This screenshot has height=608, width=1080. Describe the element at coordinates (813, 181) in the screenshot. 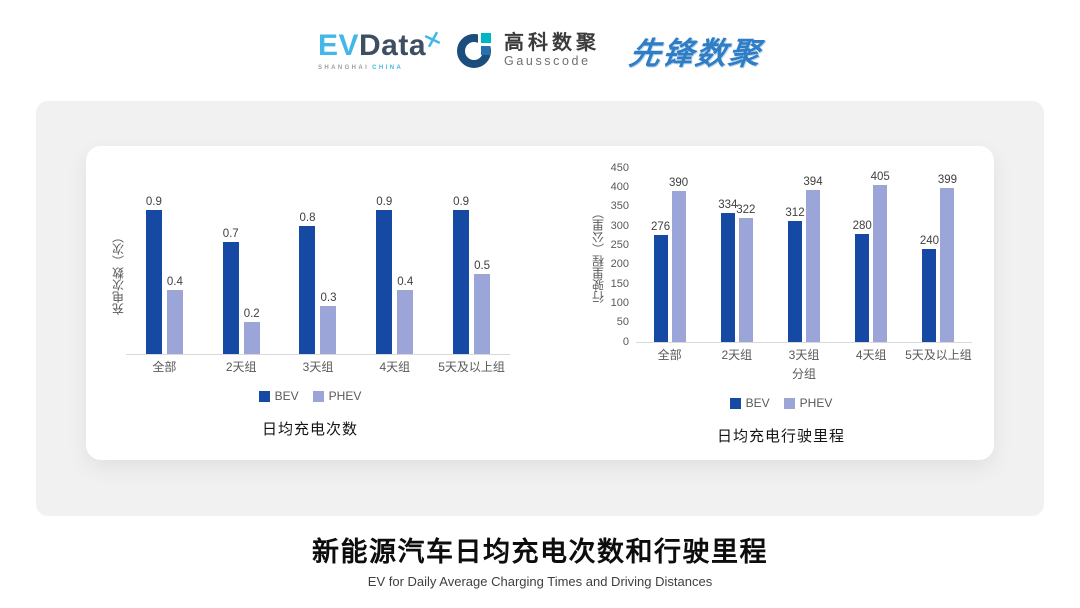

I see `bar-value-label: 394` at that location.